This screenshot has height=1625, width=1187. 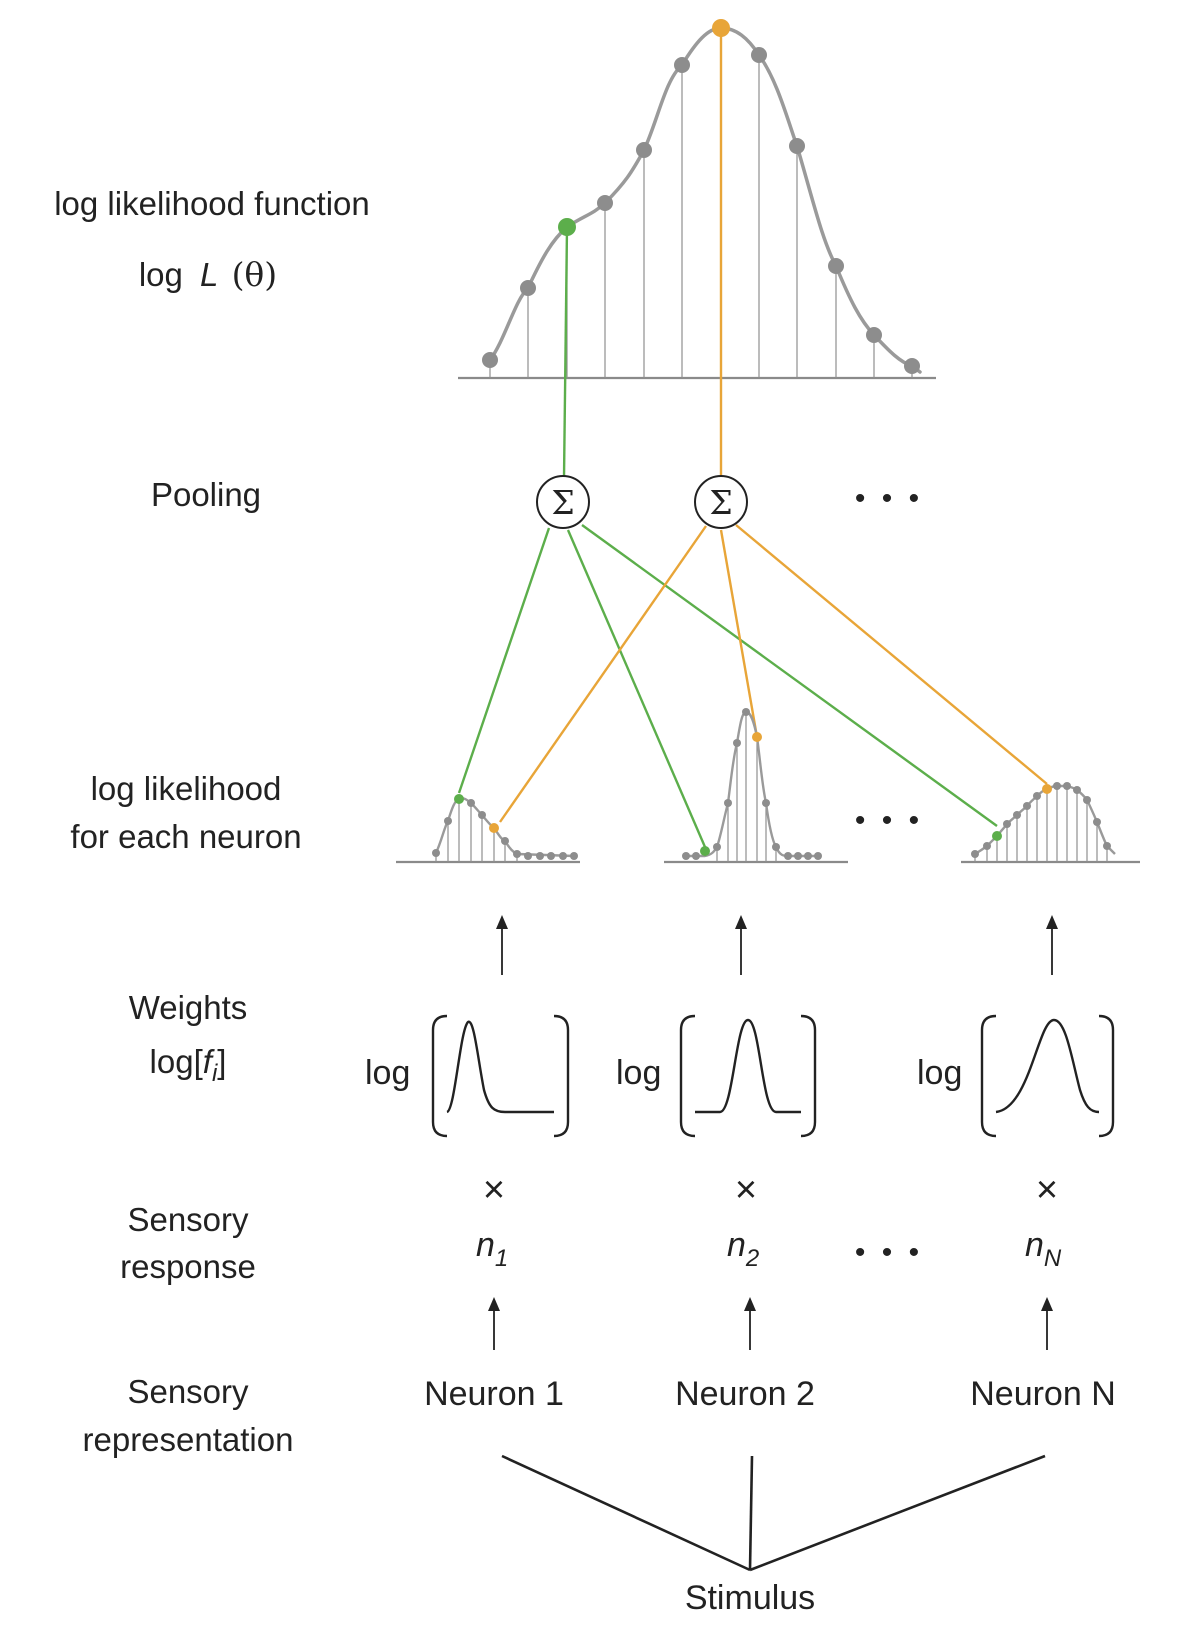 I want to click on stimulus-fan: Stimulus, so click(x=773, y=1535).